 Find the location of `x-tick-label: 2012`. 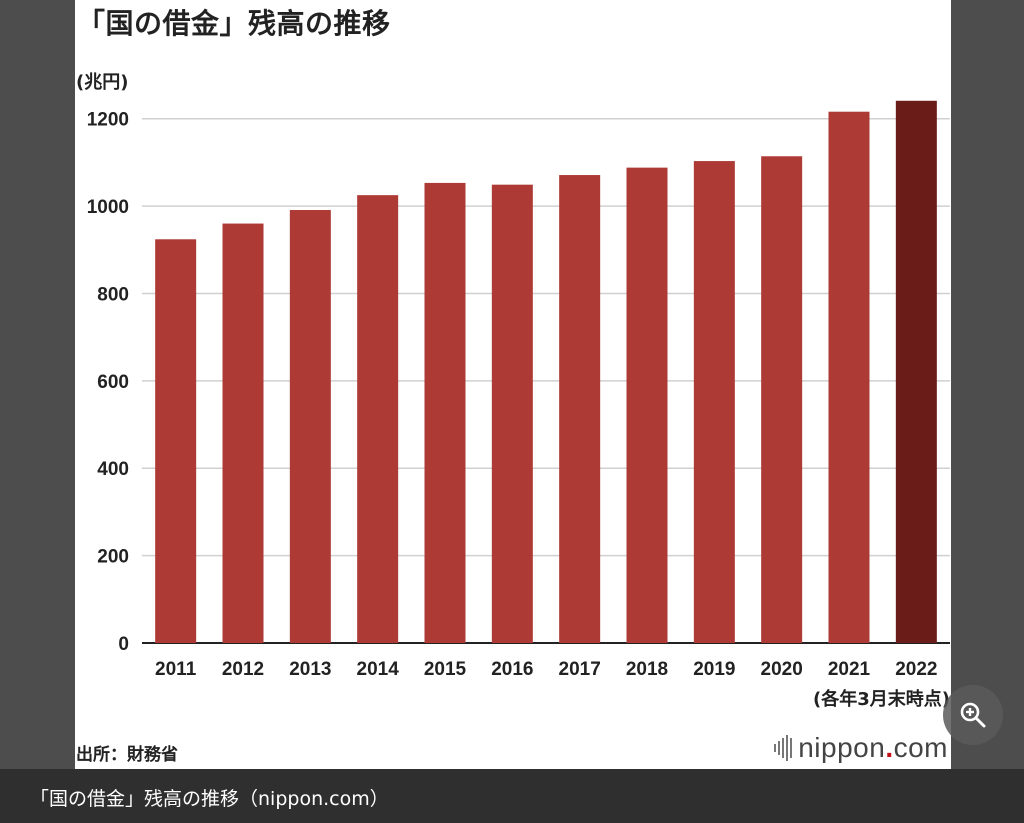

x-tick-label: 2012 is located at coordinates (243, 669).